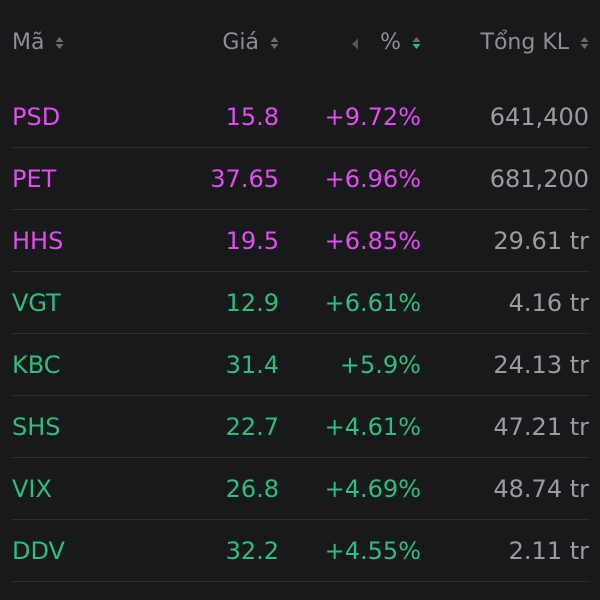 This screenshot has height=600, width=600. I want to click on percent-cell: +6.85%, so click(372, 241).